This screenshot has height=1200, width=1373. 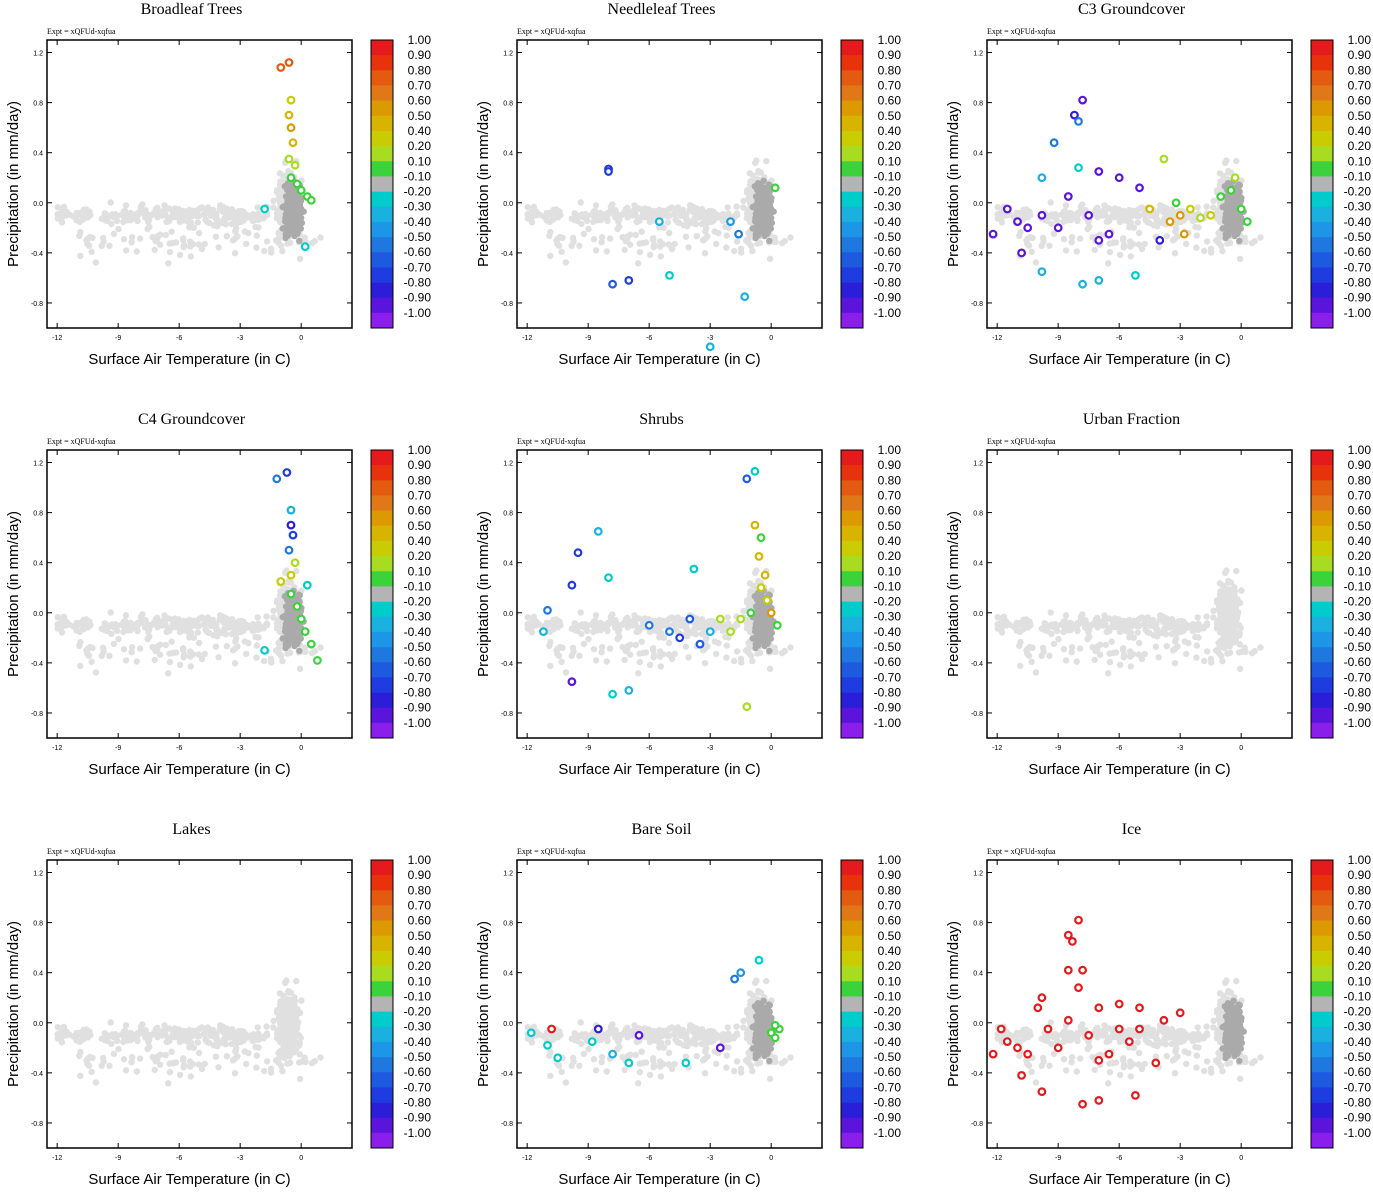 What do you see at coordinates (978, 614) in the screenshot?
I see `y-tick-label: 0.0` at bounding box center [978, 614].